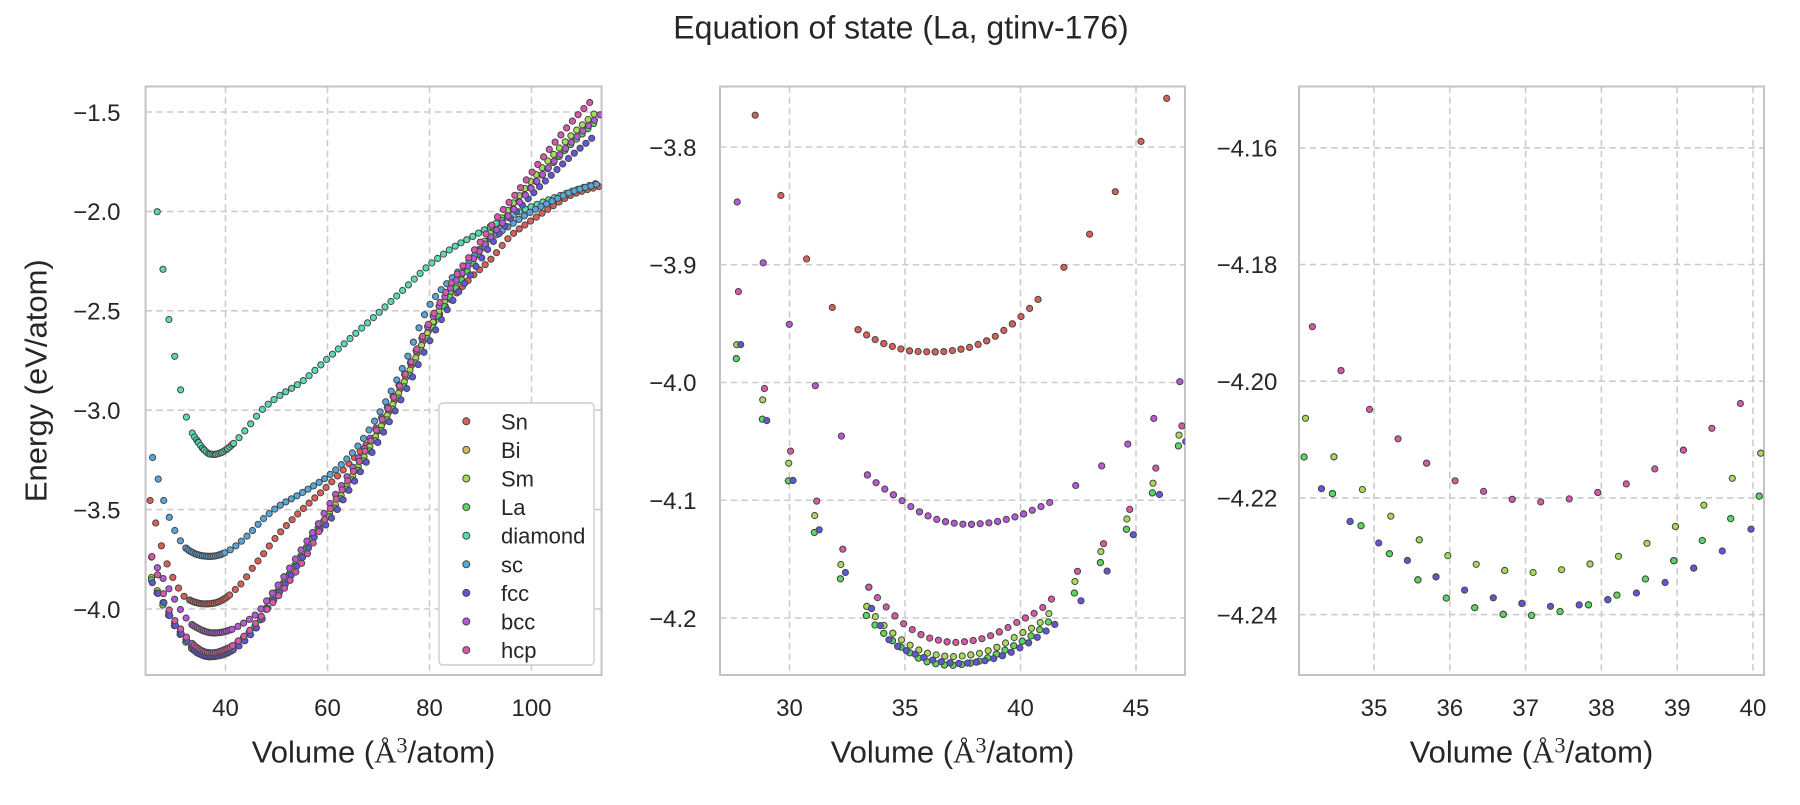 The height and width of the screenshot is (805, 1800). What do you see at coordinates (531, 708) in the screenshot?
I see `svg-text: 100` at bounding box center [531, 708].